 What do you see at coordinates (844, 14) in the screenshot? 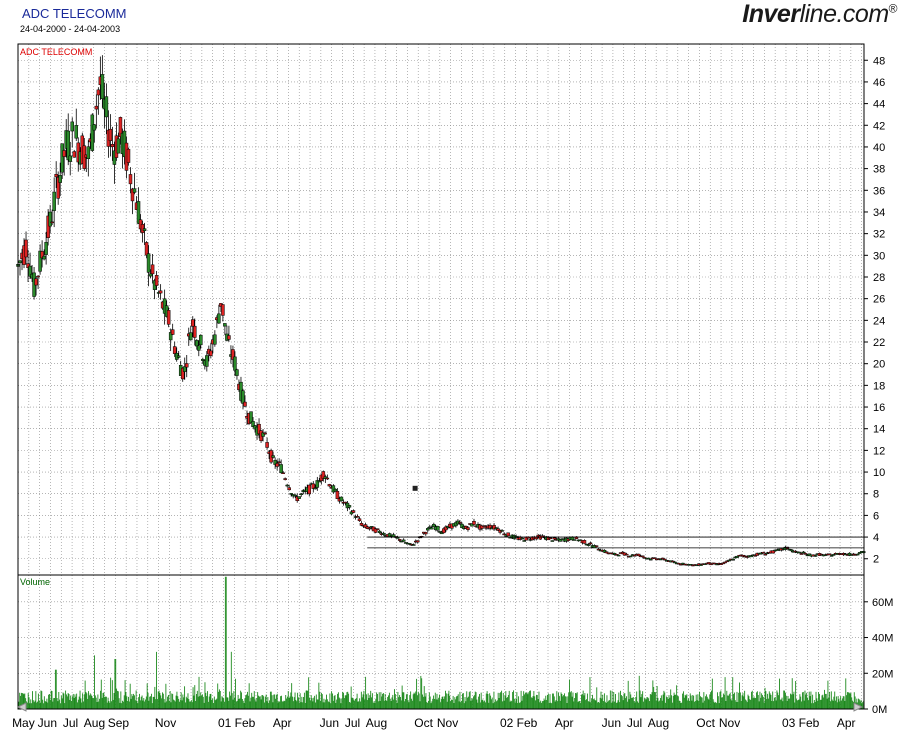
I see `logo-part-rest: line.com` at bounding box center [844, 14].